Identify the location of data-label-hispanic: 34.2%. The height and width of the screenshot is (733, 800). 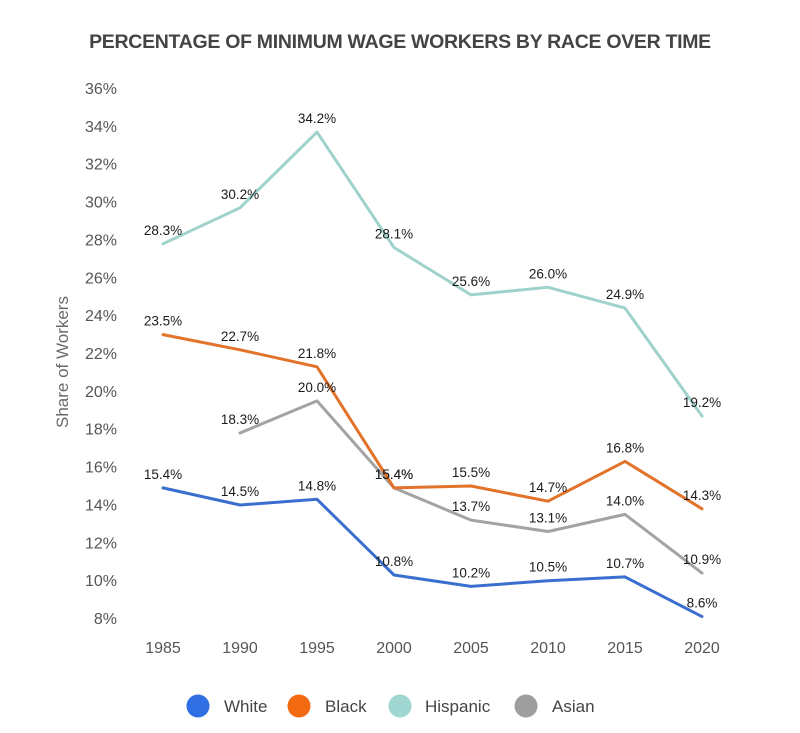
(317, 118).